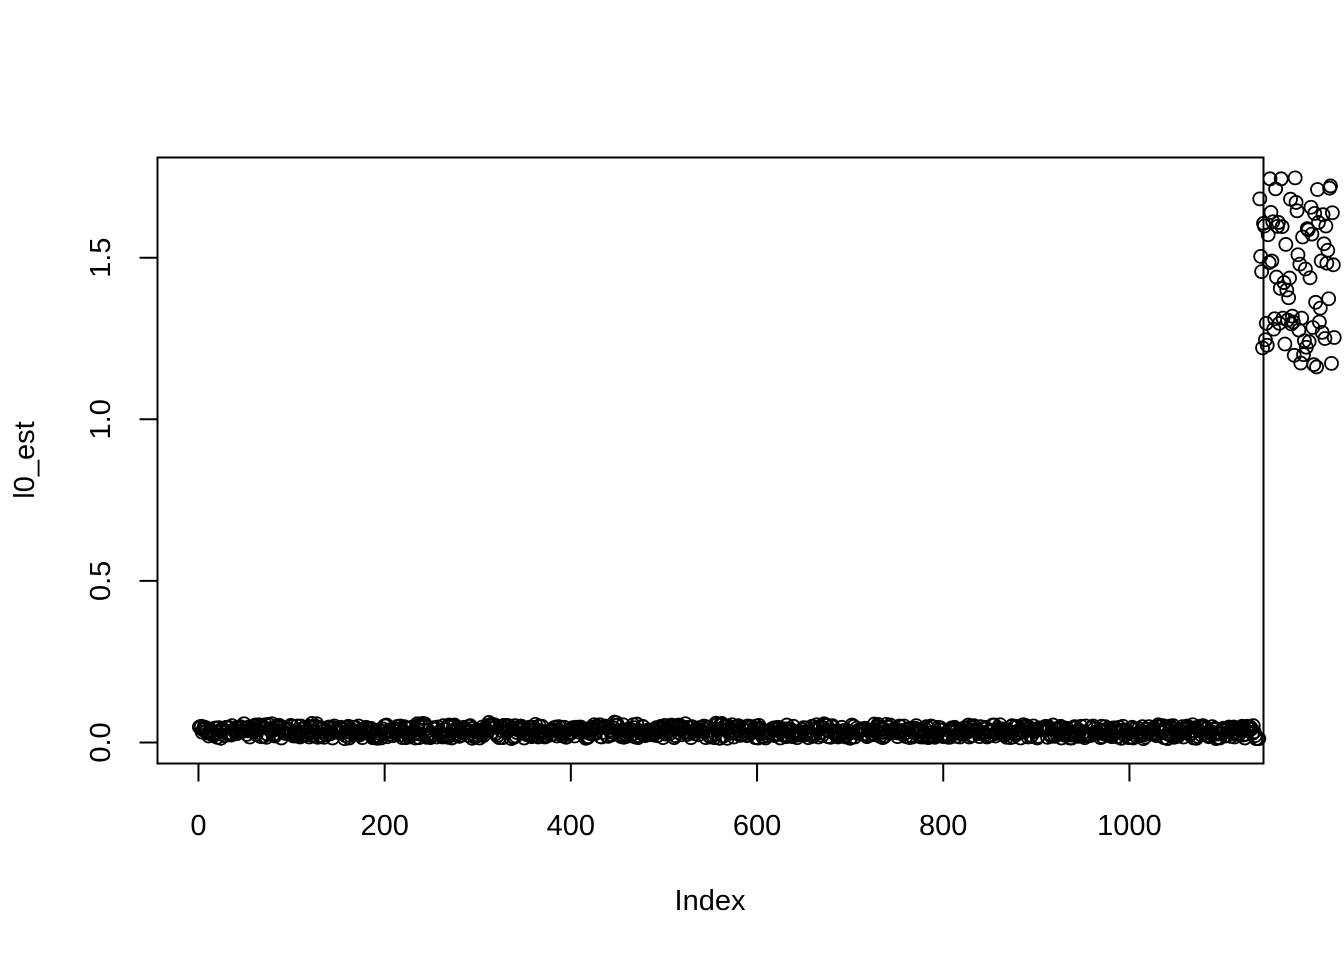  I want to click on x-tick-label: 1000, so click(1129, 826).